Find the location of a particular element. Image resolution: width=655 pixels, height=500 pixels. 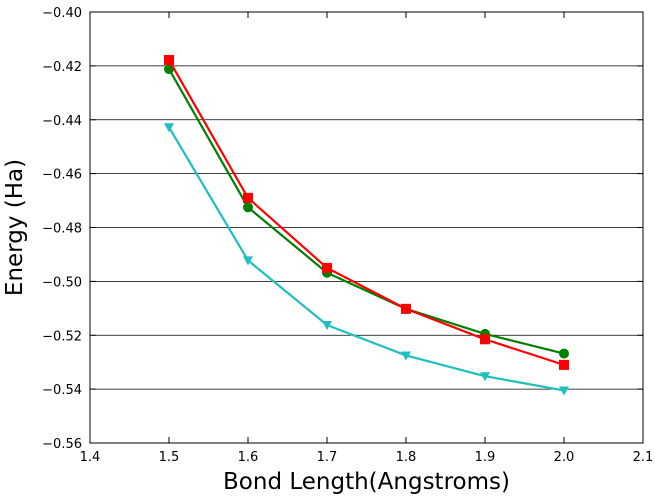

y-tick-label: −0.42 is located at coordinates (62, 67).